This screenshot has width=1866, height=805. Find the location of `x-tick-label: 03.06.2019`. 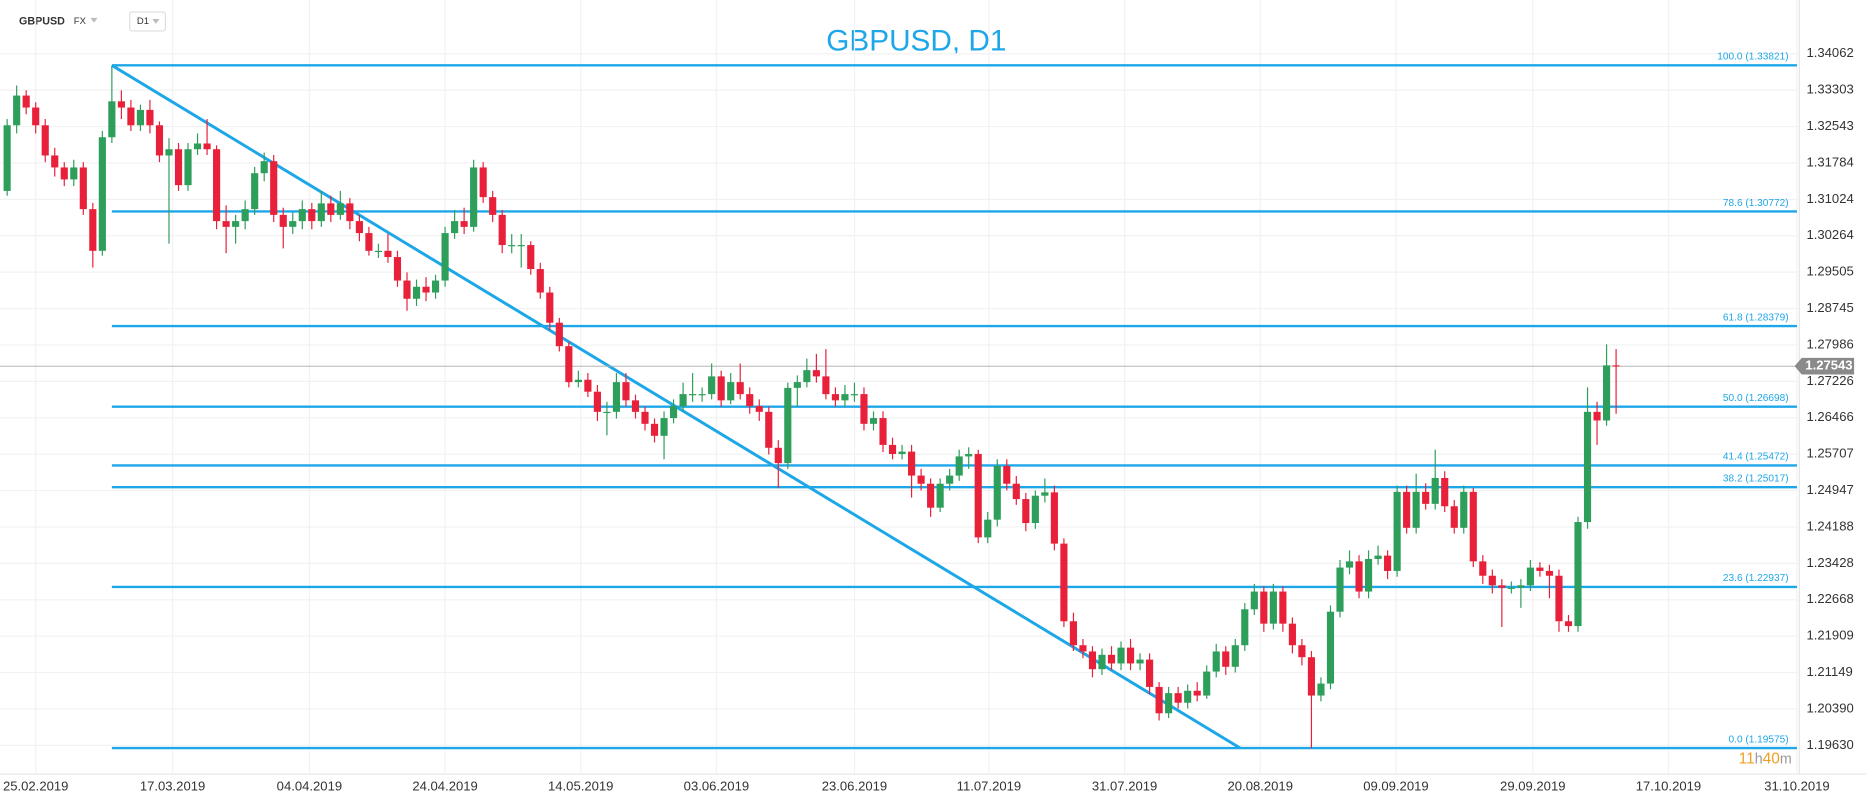

x-tick-label: 03.06.2019 is located at coordinates (716, 786).